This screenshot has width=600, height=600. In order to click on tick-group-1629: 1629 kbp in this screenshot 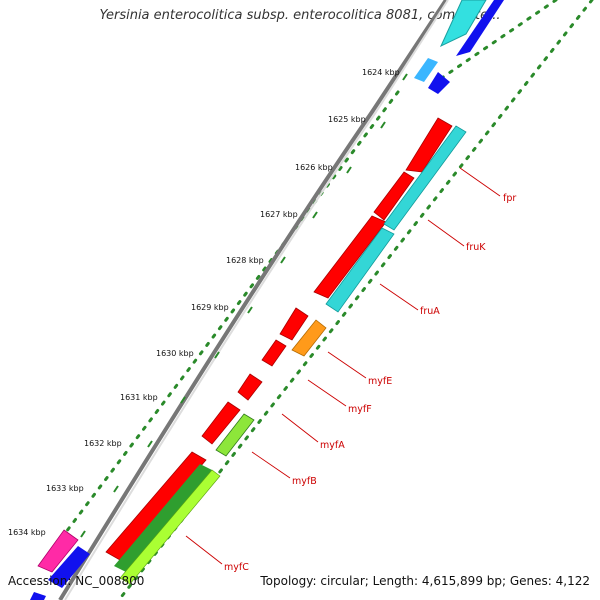, I will do `click(222, 308)`.